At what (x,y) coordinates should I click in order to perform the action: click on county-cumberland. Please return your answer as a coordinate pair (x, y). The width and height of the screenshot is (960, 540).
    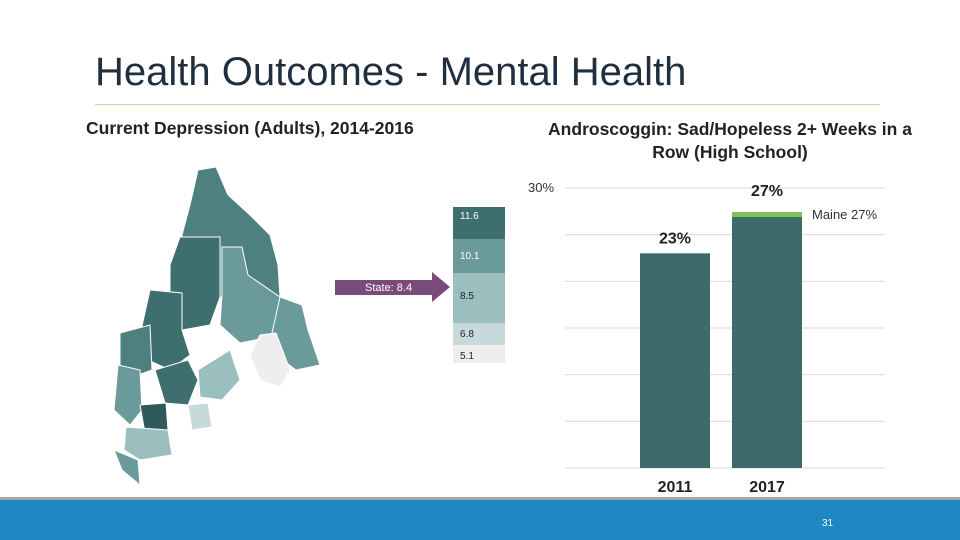
    Looking at the image, I should click on (148, 443).